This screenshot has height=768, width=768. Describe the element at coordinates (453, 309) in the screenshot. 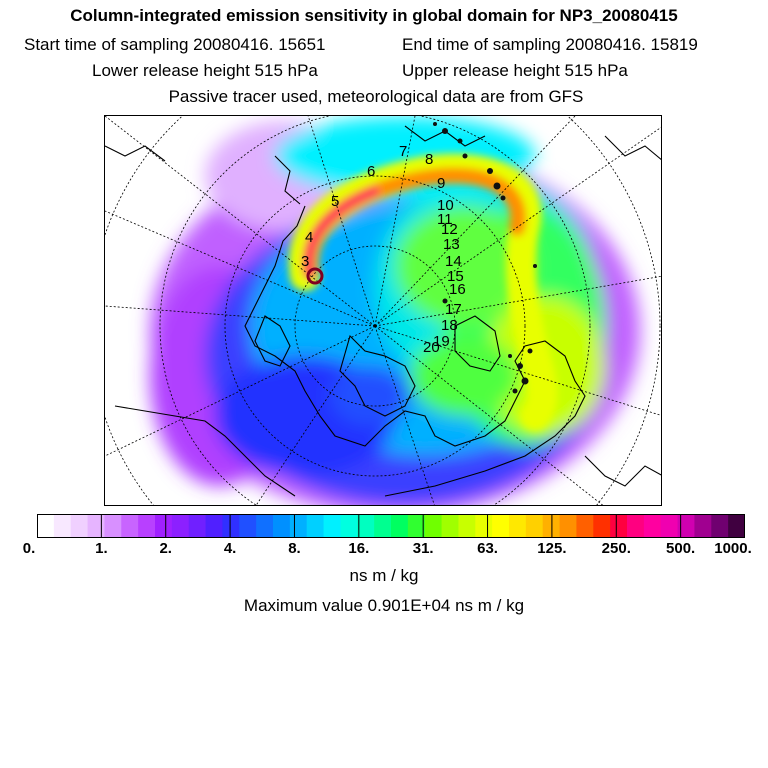

I see `trajectory-label: 17` at that location.